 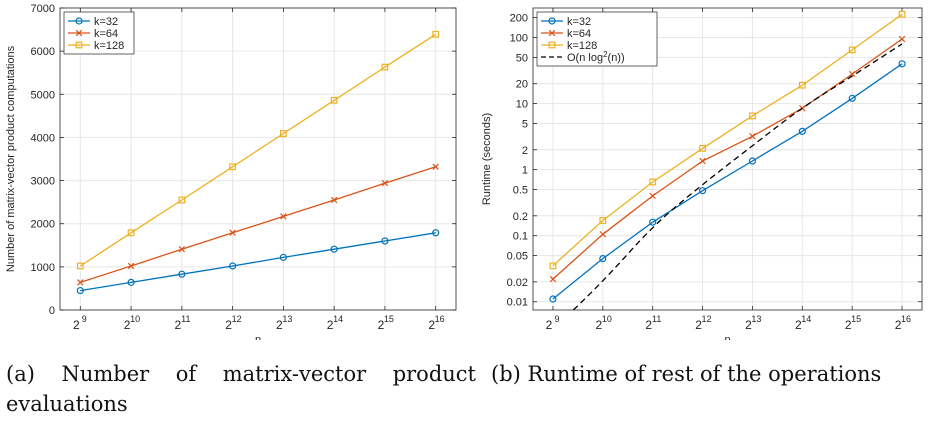 I want to click on y-tick-label: 0, so click(x=52, y=311).